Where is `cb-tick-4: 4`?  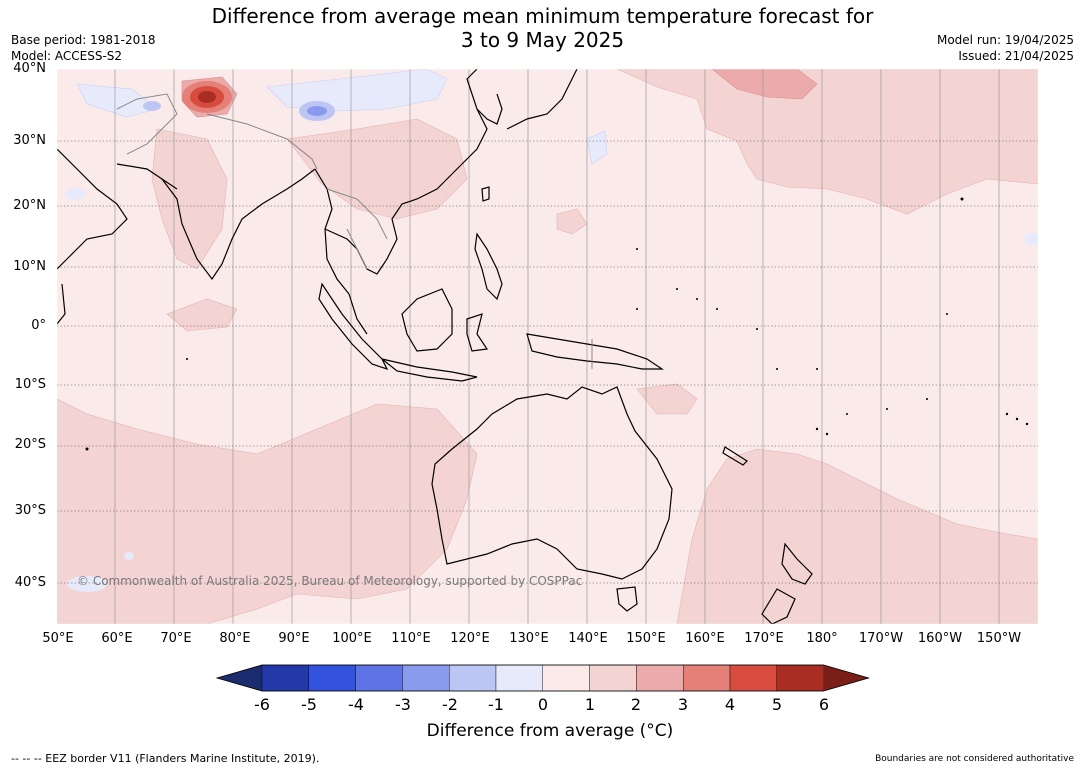 cb-tick-4: 4 is located at coordinates (730, 704).